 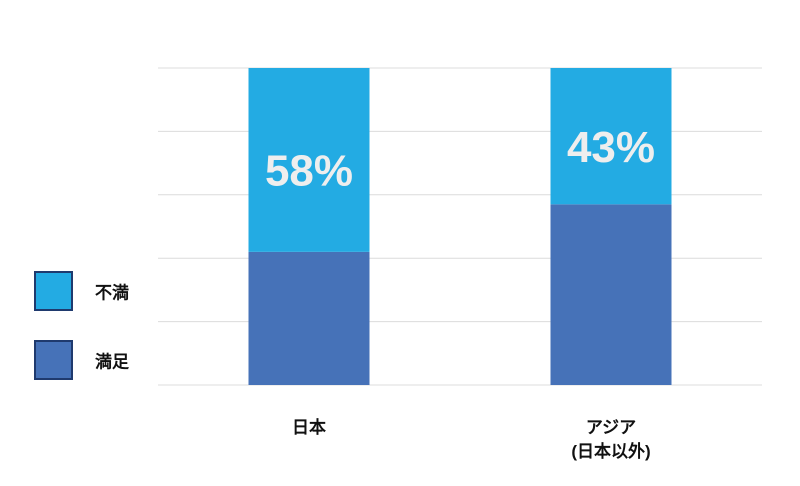 What do you see at coordinates (309, 427) in the screenshot?
I see `x-tick-label: 日本` at bounding box center [309, 427].